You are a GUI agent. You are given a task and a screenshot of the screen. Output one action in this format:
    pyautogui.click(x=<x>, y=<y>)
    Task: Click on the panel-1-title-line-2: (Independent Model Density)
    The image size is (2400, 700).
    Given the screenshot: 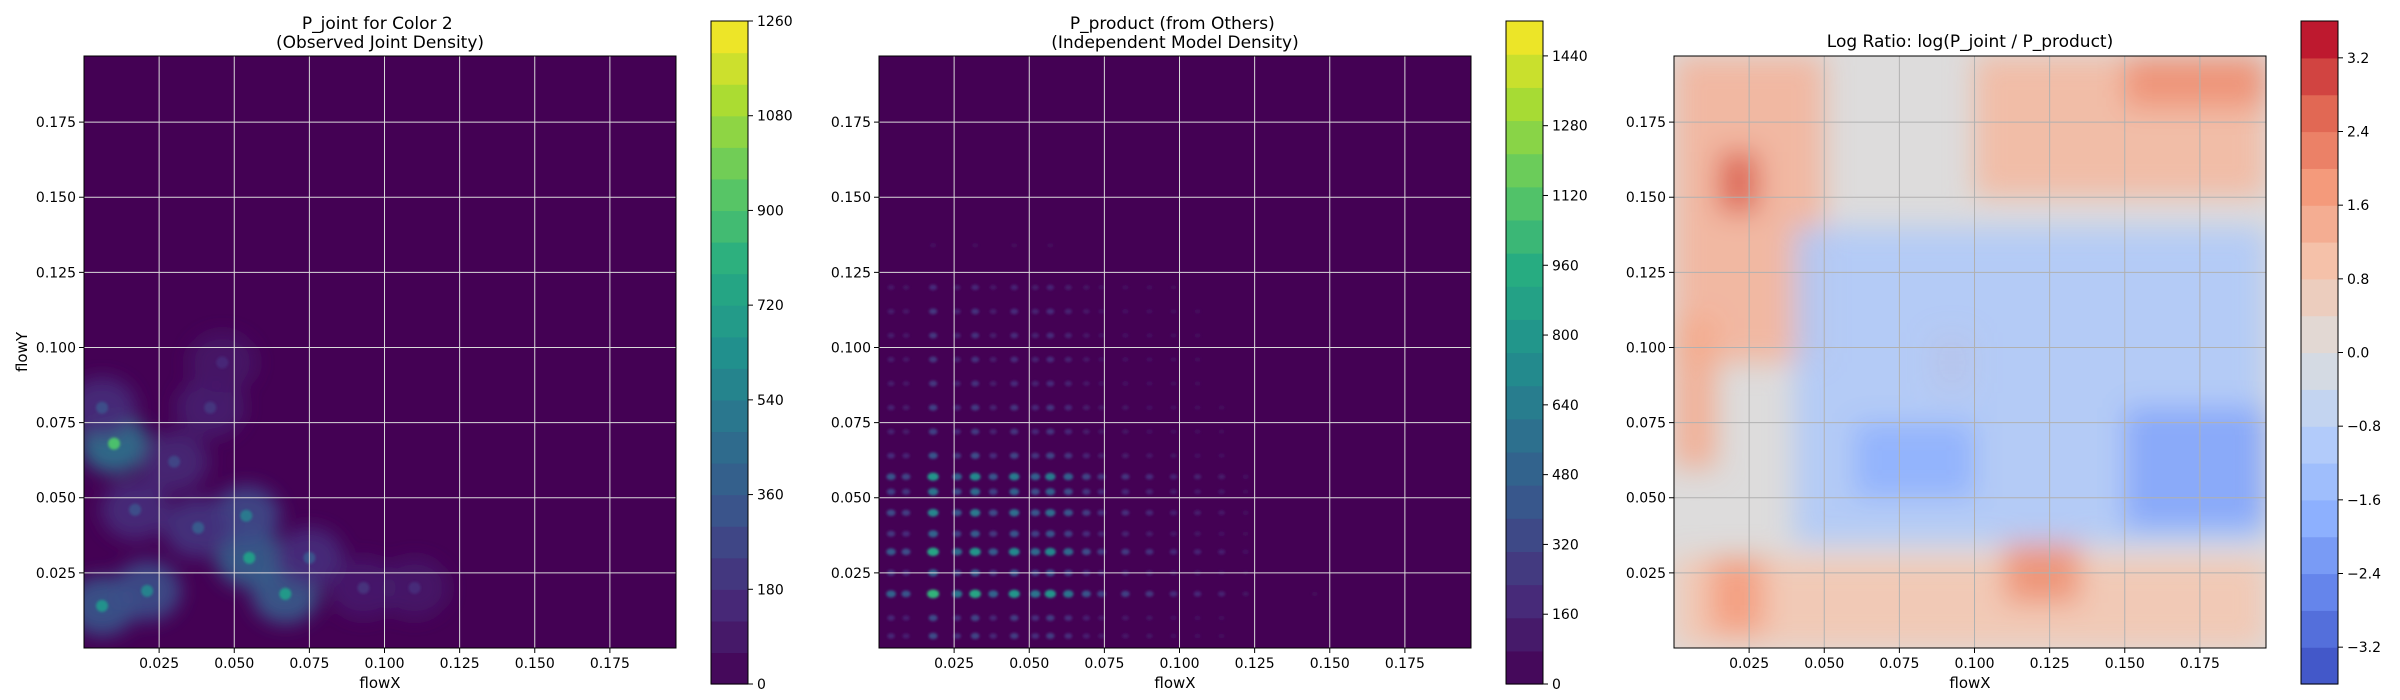 What is the action you would take?
    pyautogui.click(x=1175, y=43)
    